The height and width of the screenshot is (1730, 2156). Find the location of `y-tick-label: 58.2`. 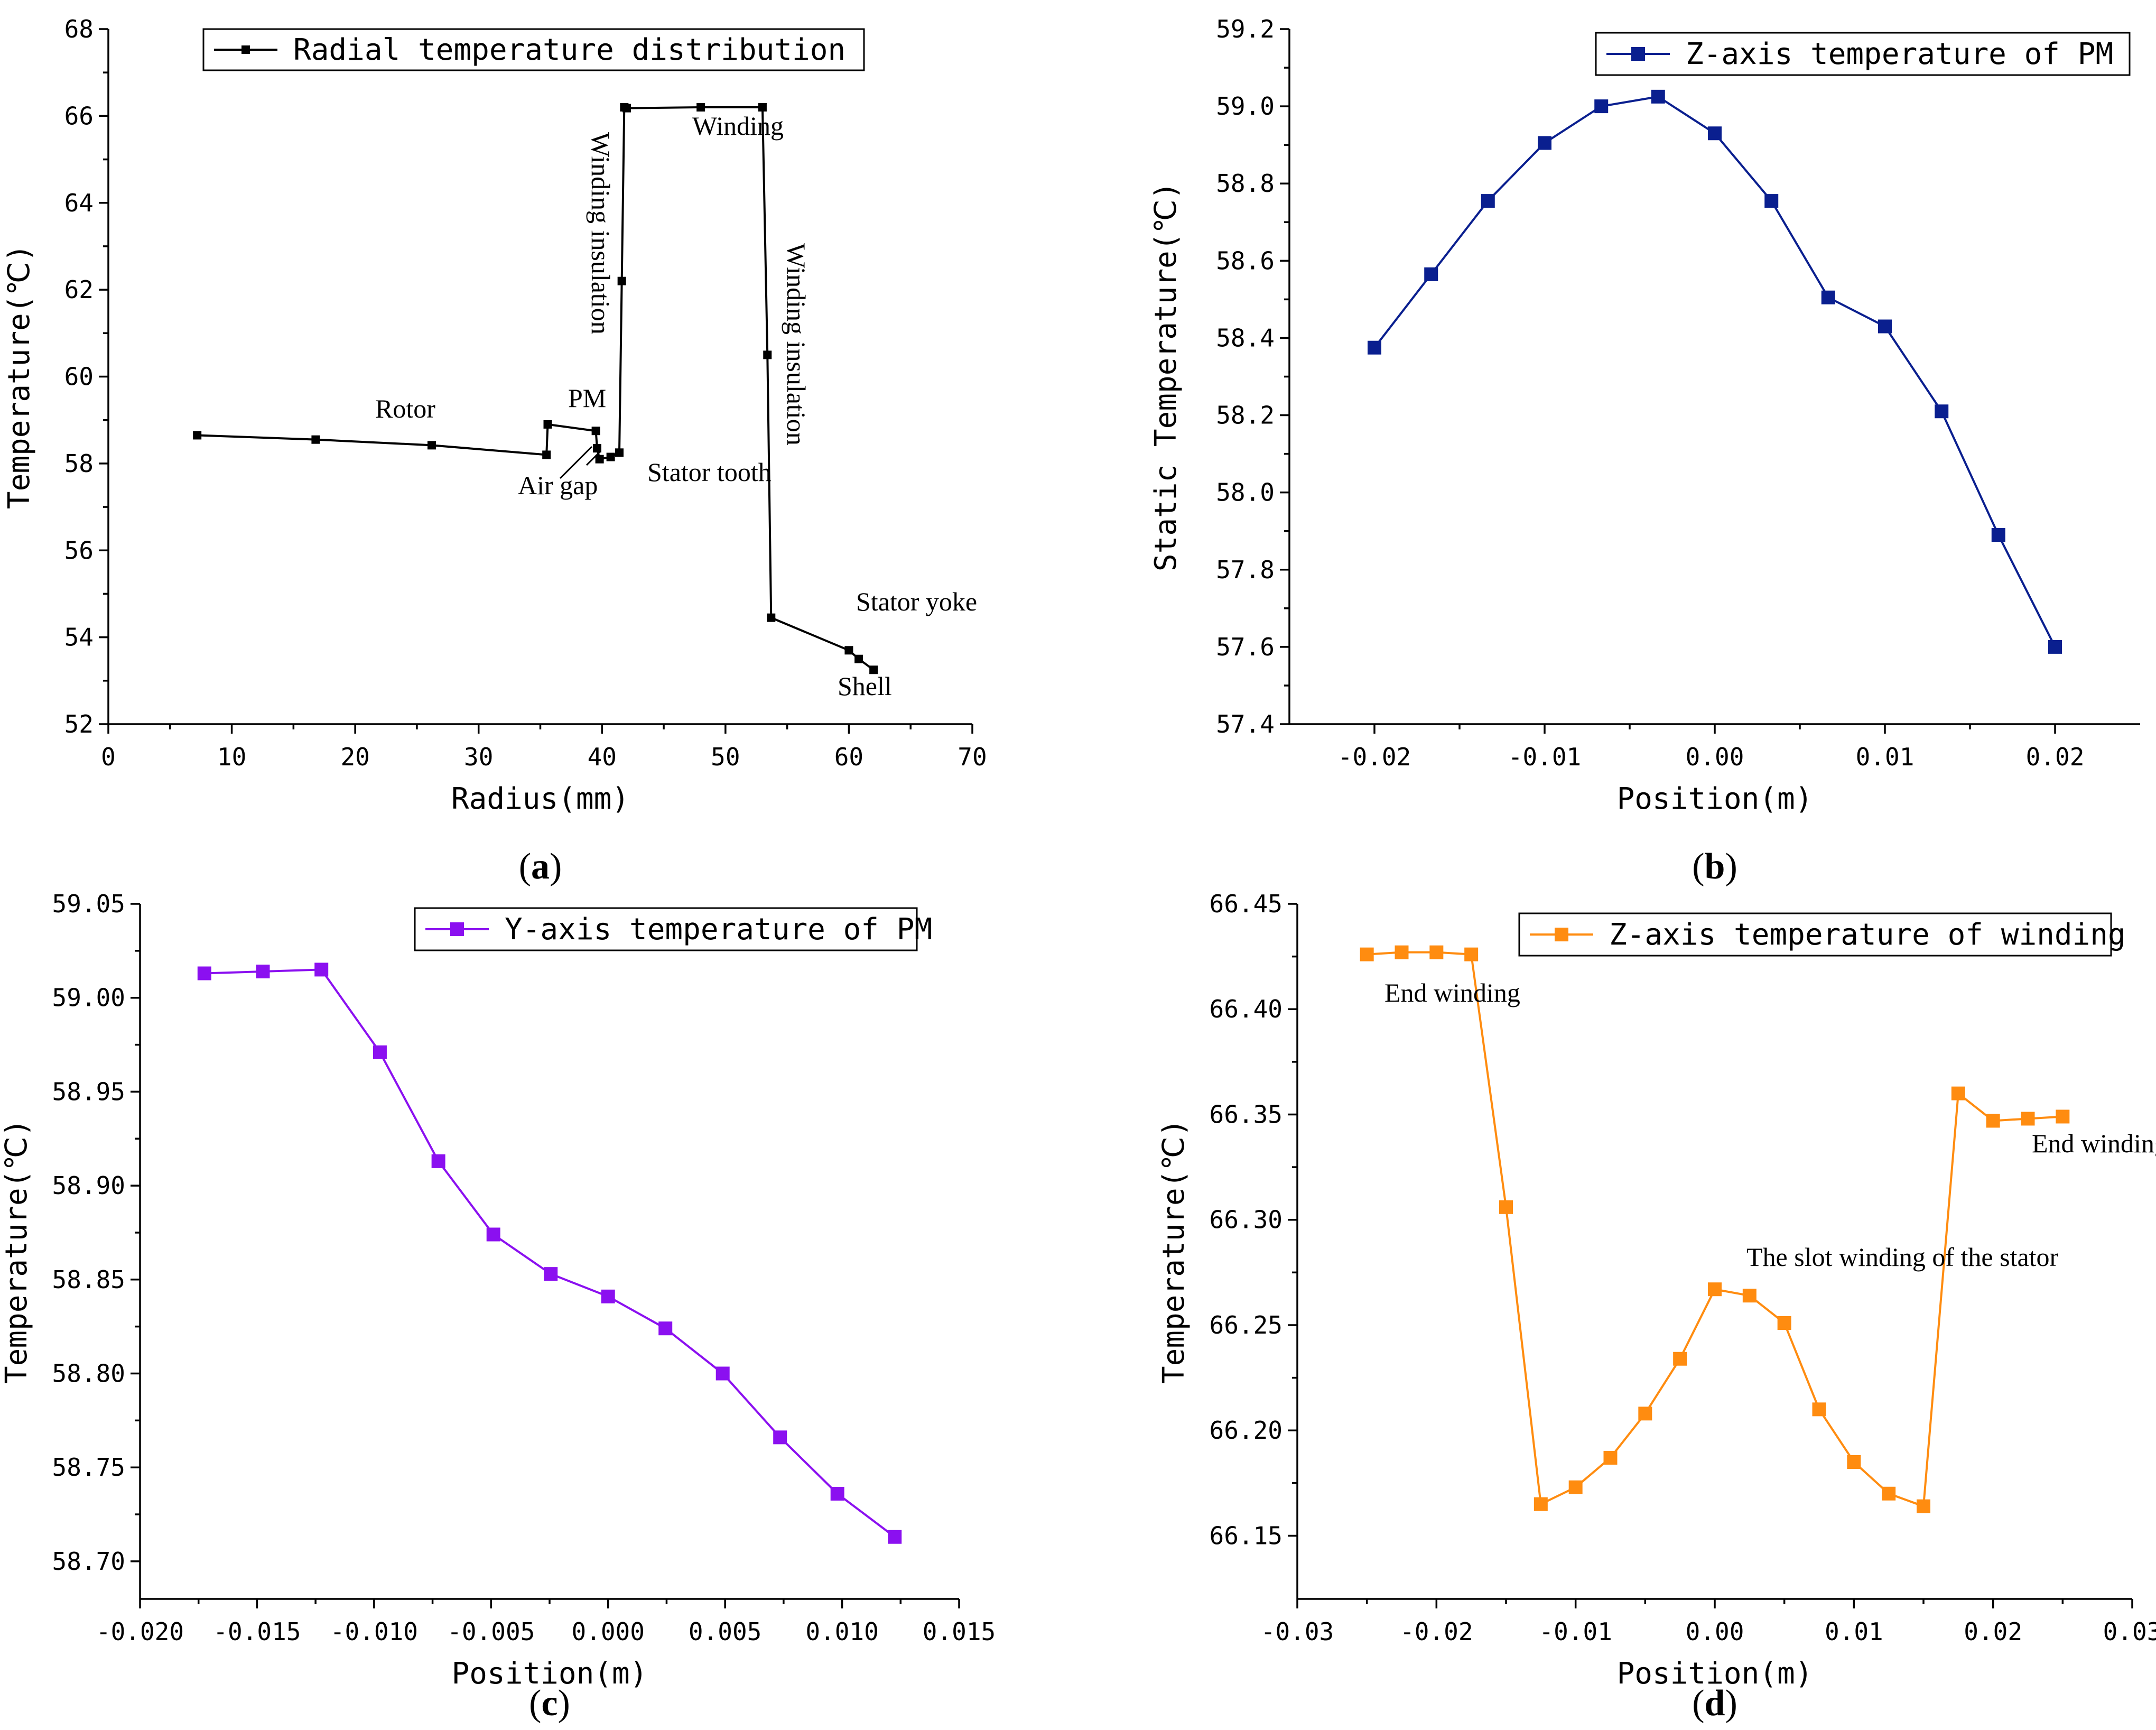

y-tick-label: 58.2 is located at coordinates (1245, 415).